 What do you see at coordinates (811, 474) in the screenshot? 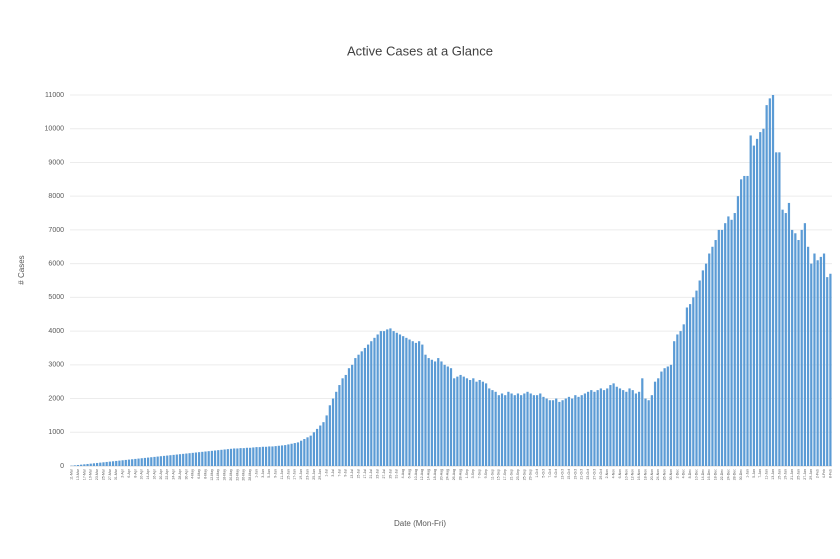
I see `x-tick-label: 29-Jan` at bounding box center [811, 474].